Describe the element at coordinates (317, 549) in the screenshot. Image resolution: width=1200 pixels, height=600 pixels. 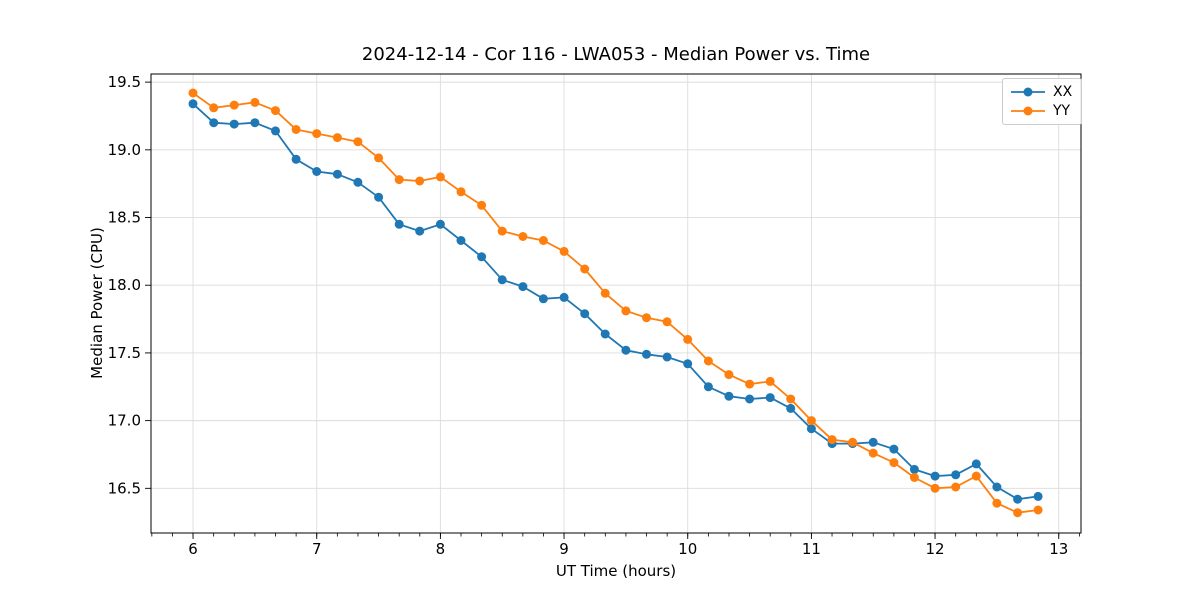
I see `x-tick-label: 7` at that location.